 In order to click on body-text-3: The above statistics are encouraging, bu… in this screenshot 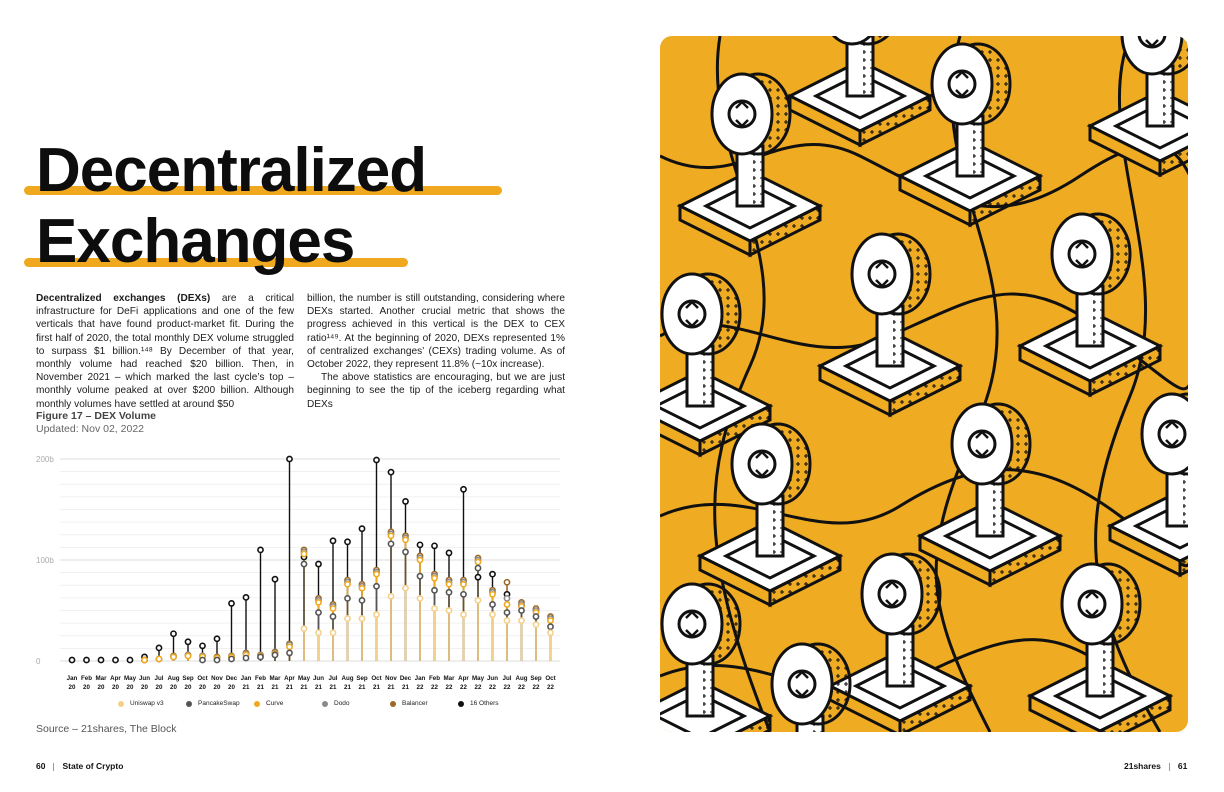, I will do `click(436, 391)`.